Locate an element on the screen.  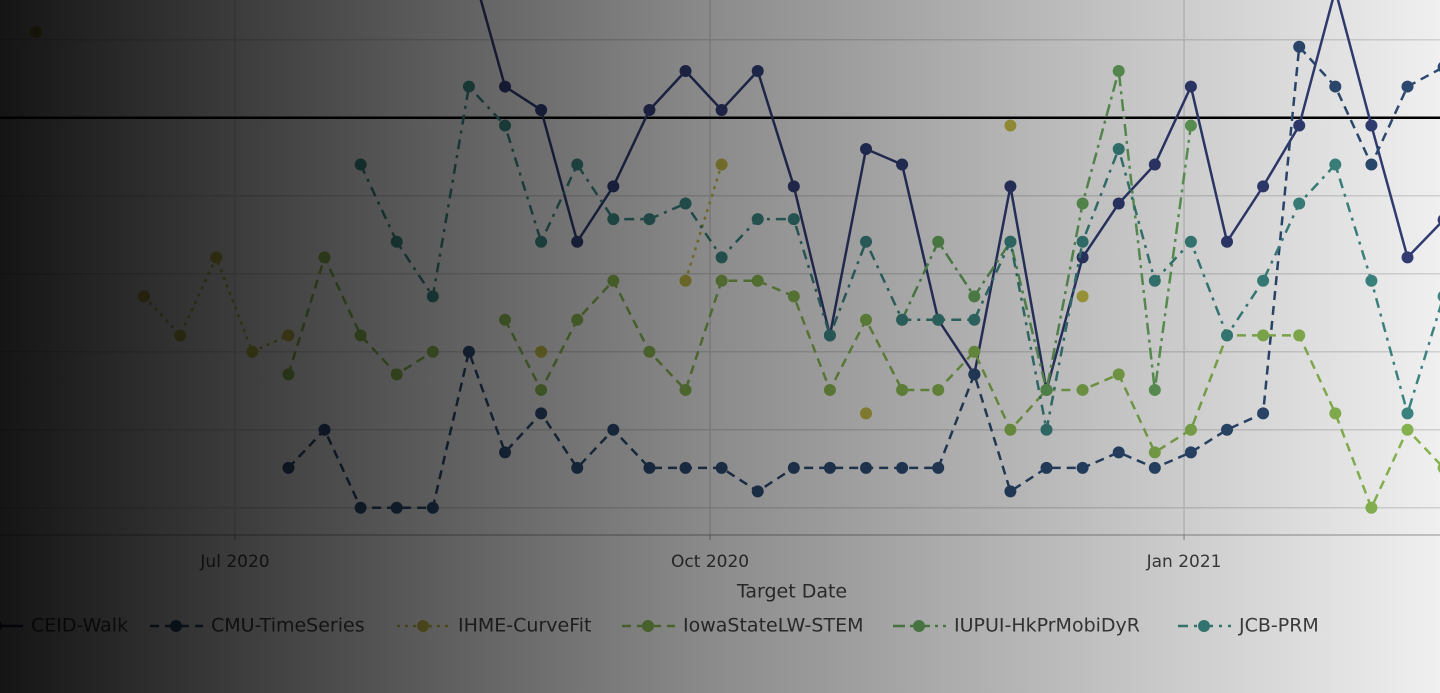
x-axis: Jul 2020 Oct 2020 Jan 2021 is located at coordinates (710, 553).